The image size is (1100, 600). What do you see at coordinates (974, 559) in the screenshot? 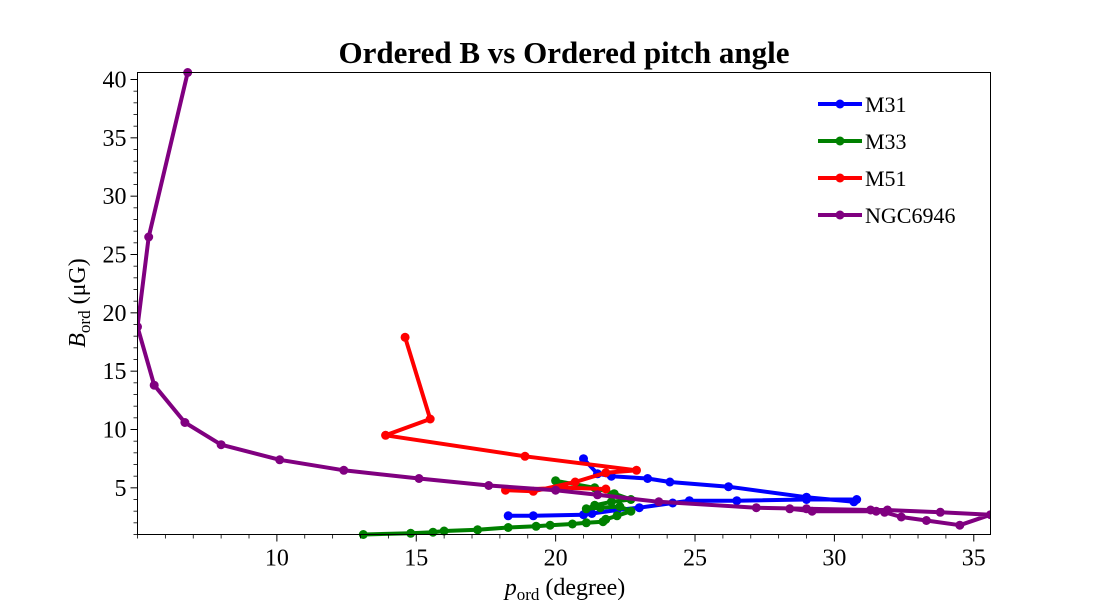
I see `x-tick-label: 35` at bounding box center [974, 559].